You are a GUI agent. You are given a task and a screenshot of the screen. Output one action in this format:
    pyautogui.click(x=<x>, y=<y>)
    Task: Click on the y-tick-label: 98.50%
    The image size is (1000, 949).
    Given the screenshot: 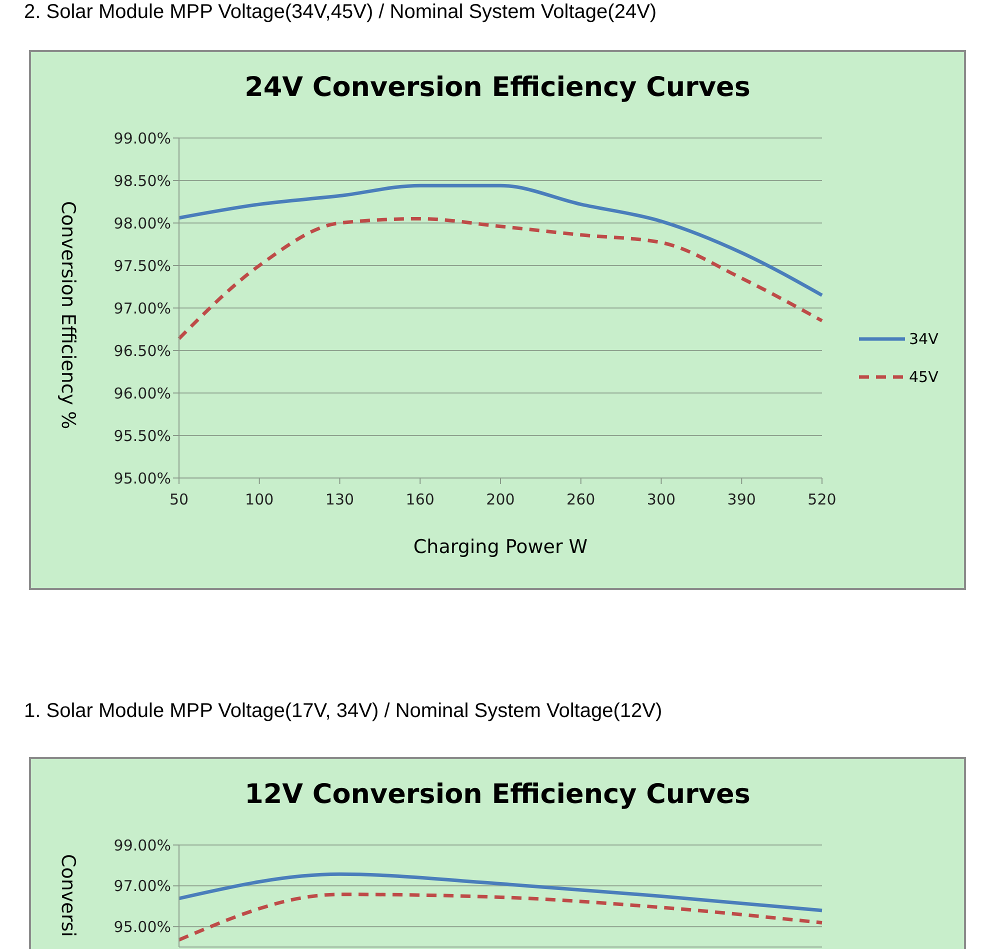 What is the action you would take?
    pyautogui.click(x=142, y=181)
    